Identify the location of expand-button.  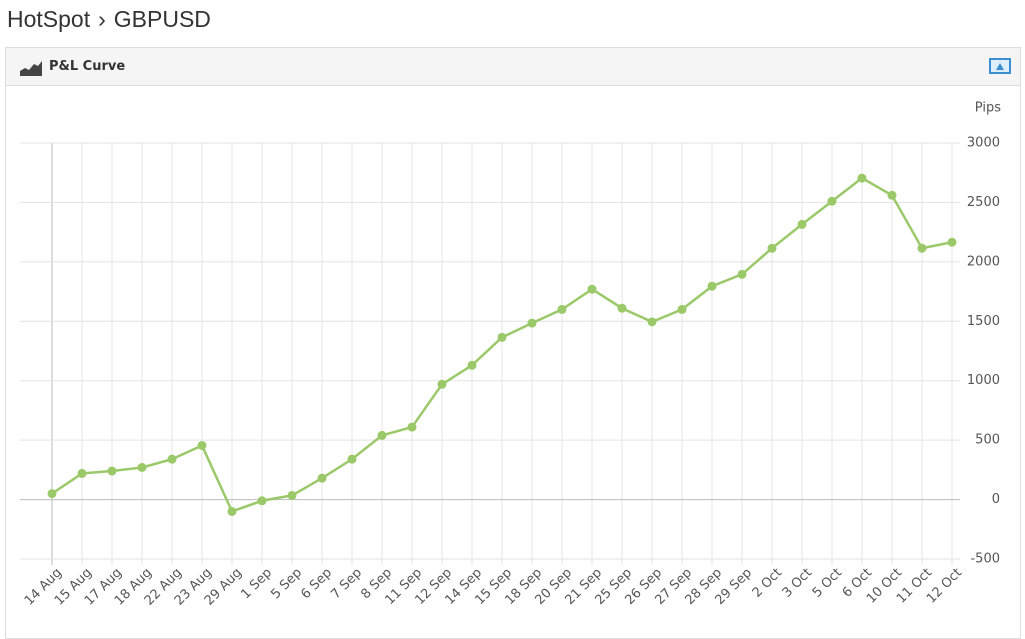
(1000, 67).